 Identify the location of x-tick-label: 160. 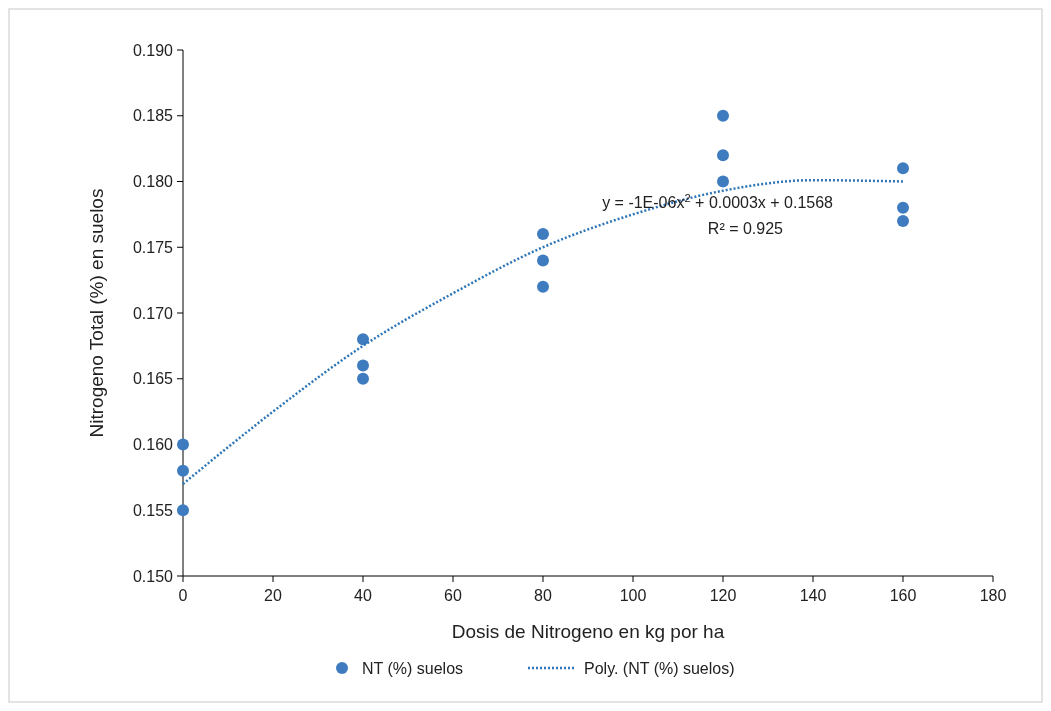
(903, 595).